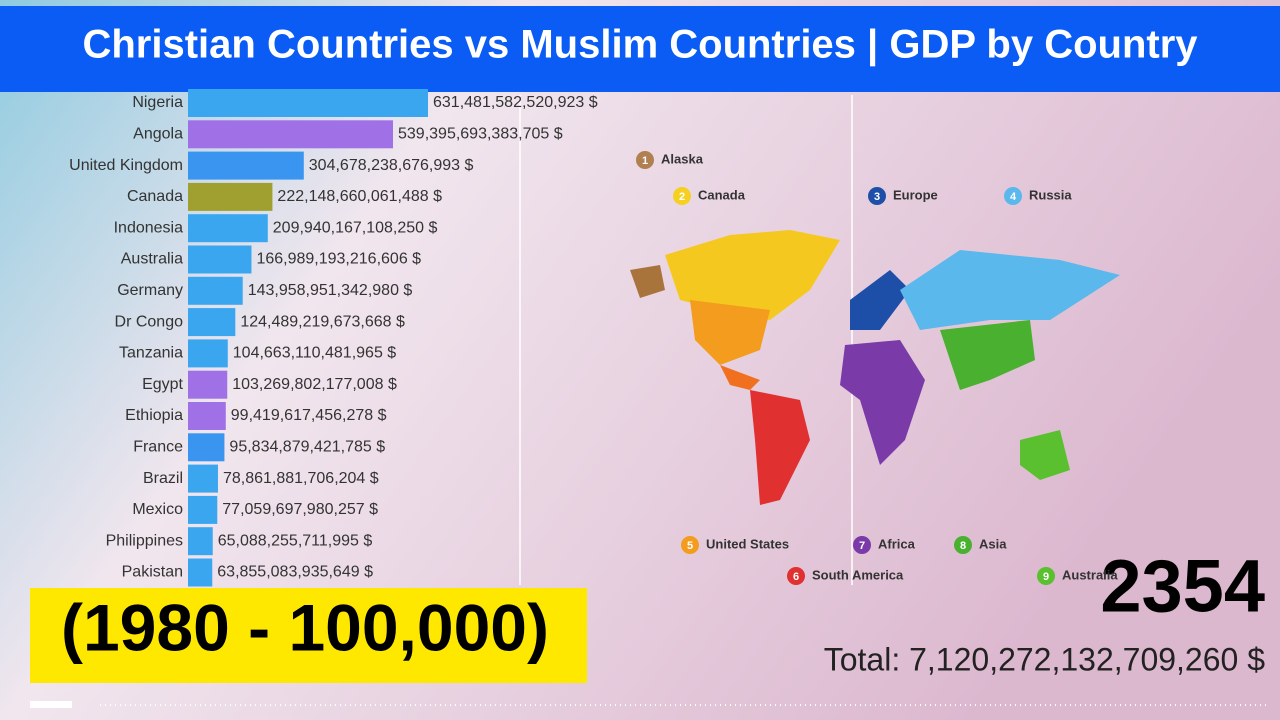  Describe the element at coordinates (682, 158) in the screenshot. I see `map-label: Alaska` at that location.